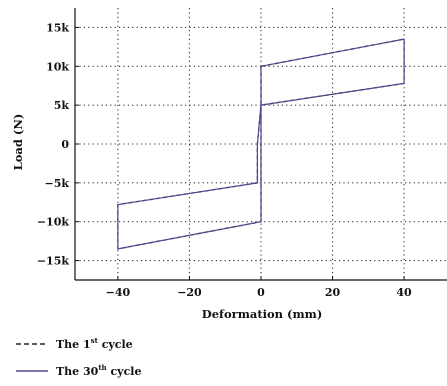 The image size is (447, 386). I want to click on legend: The 1st cycle The 30th cycle, so click(78, 357).